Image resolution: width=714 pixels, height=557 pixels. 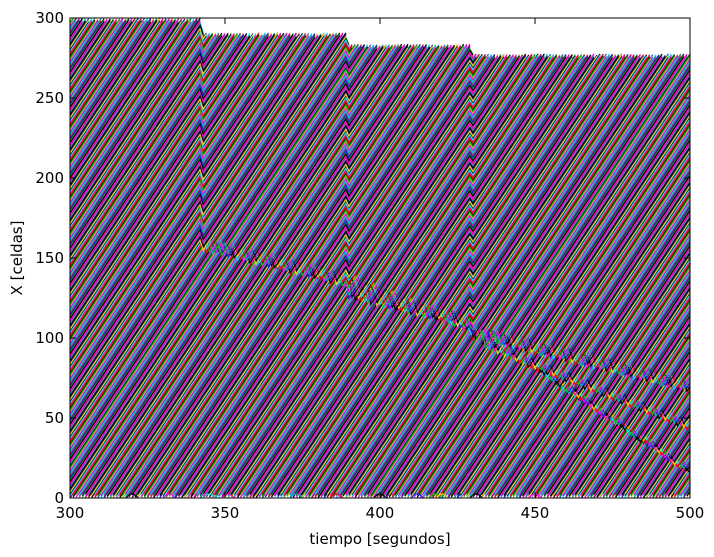 I want to click on y-tick-label: 200, so click(x=49, y=178).